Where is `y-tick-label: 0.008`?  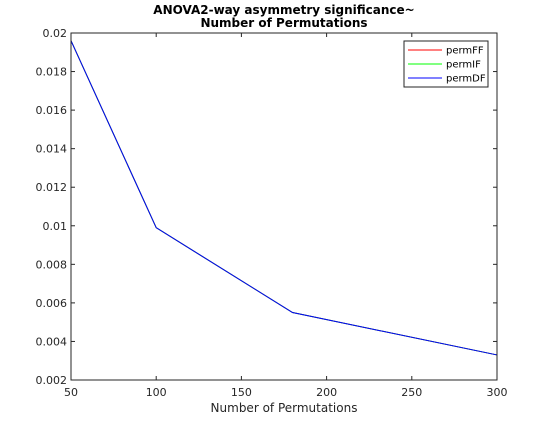 y-tick-label: 0.008 is located at coordinates (52, 264).